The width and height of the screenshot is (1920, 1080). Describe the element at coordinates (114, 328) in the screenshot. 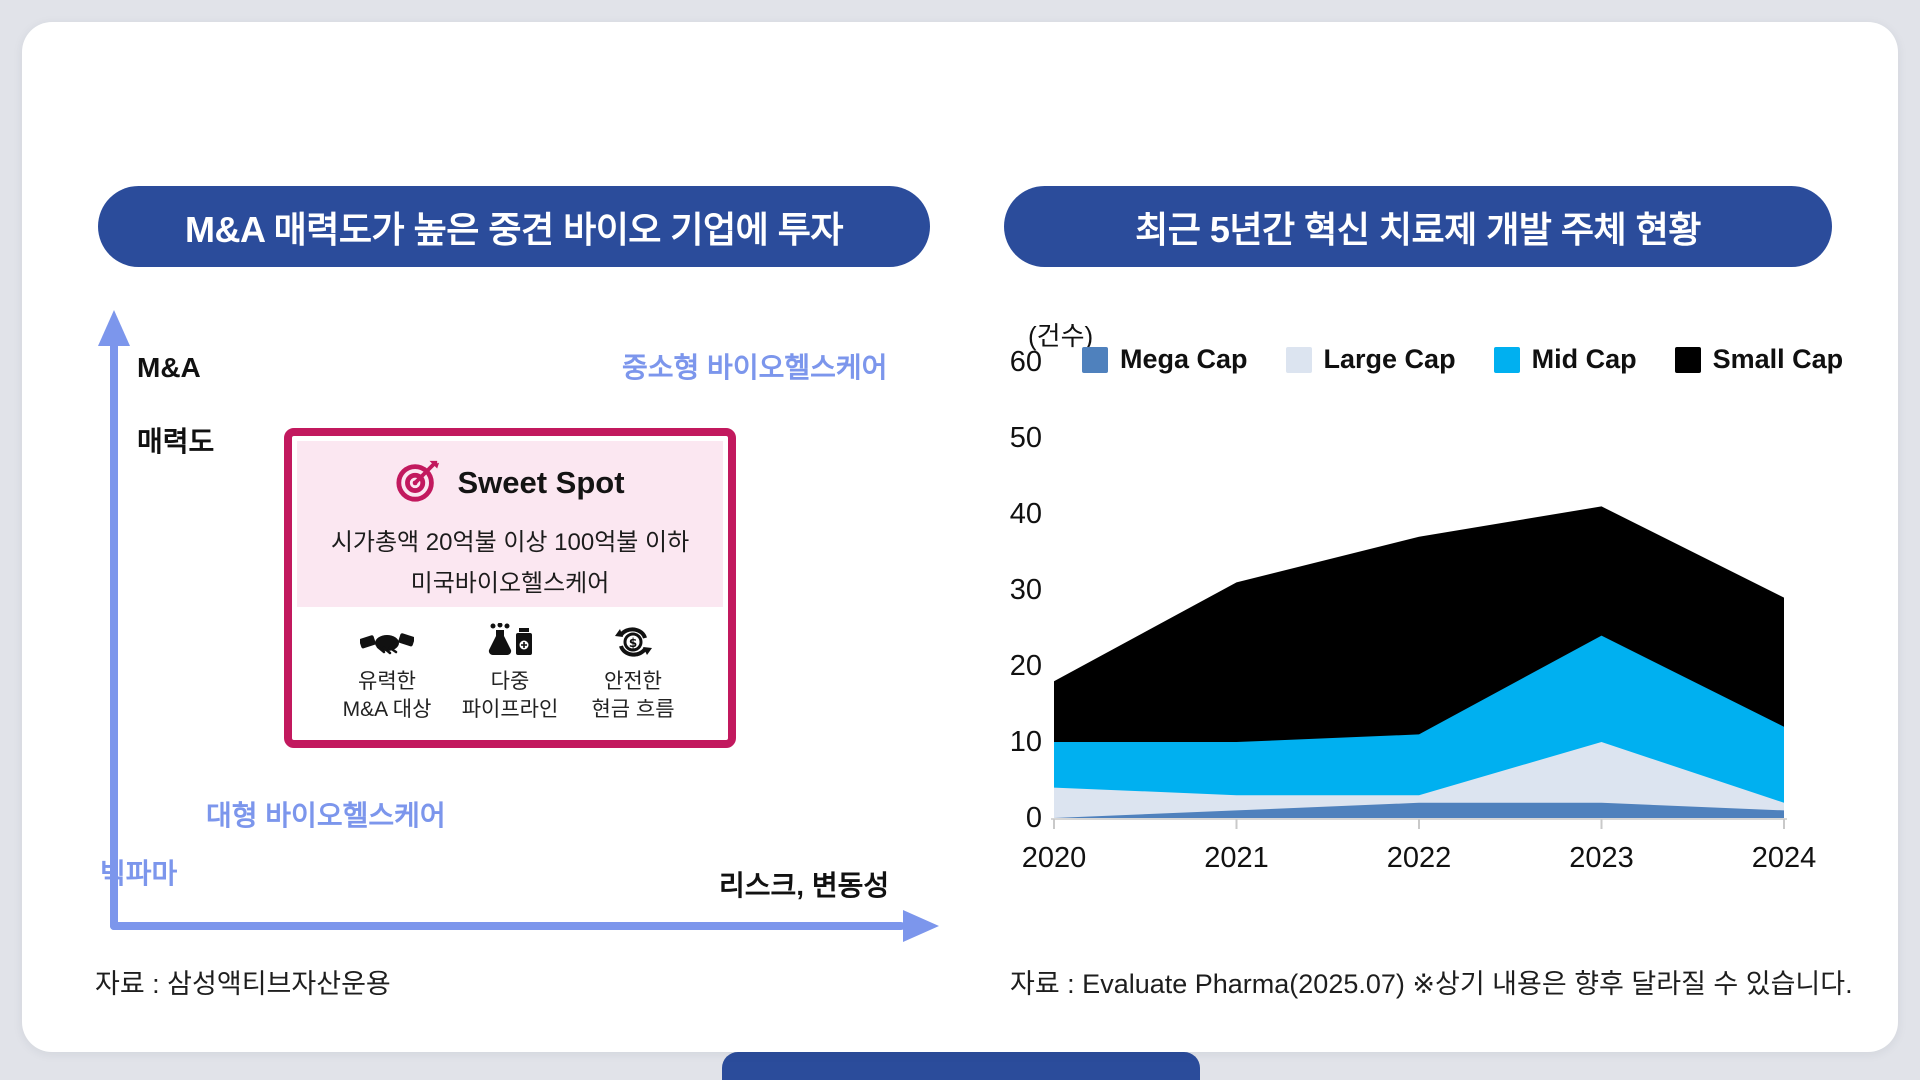

I see `y-axis-arrowhead-icon` at that location.